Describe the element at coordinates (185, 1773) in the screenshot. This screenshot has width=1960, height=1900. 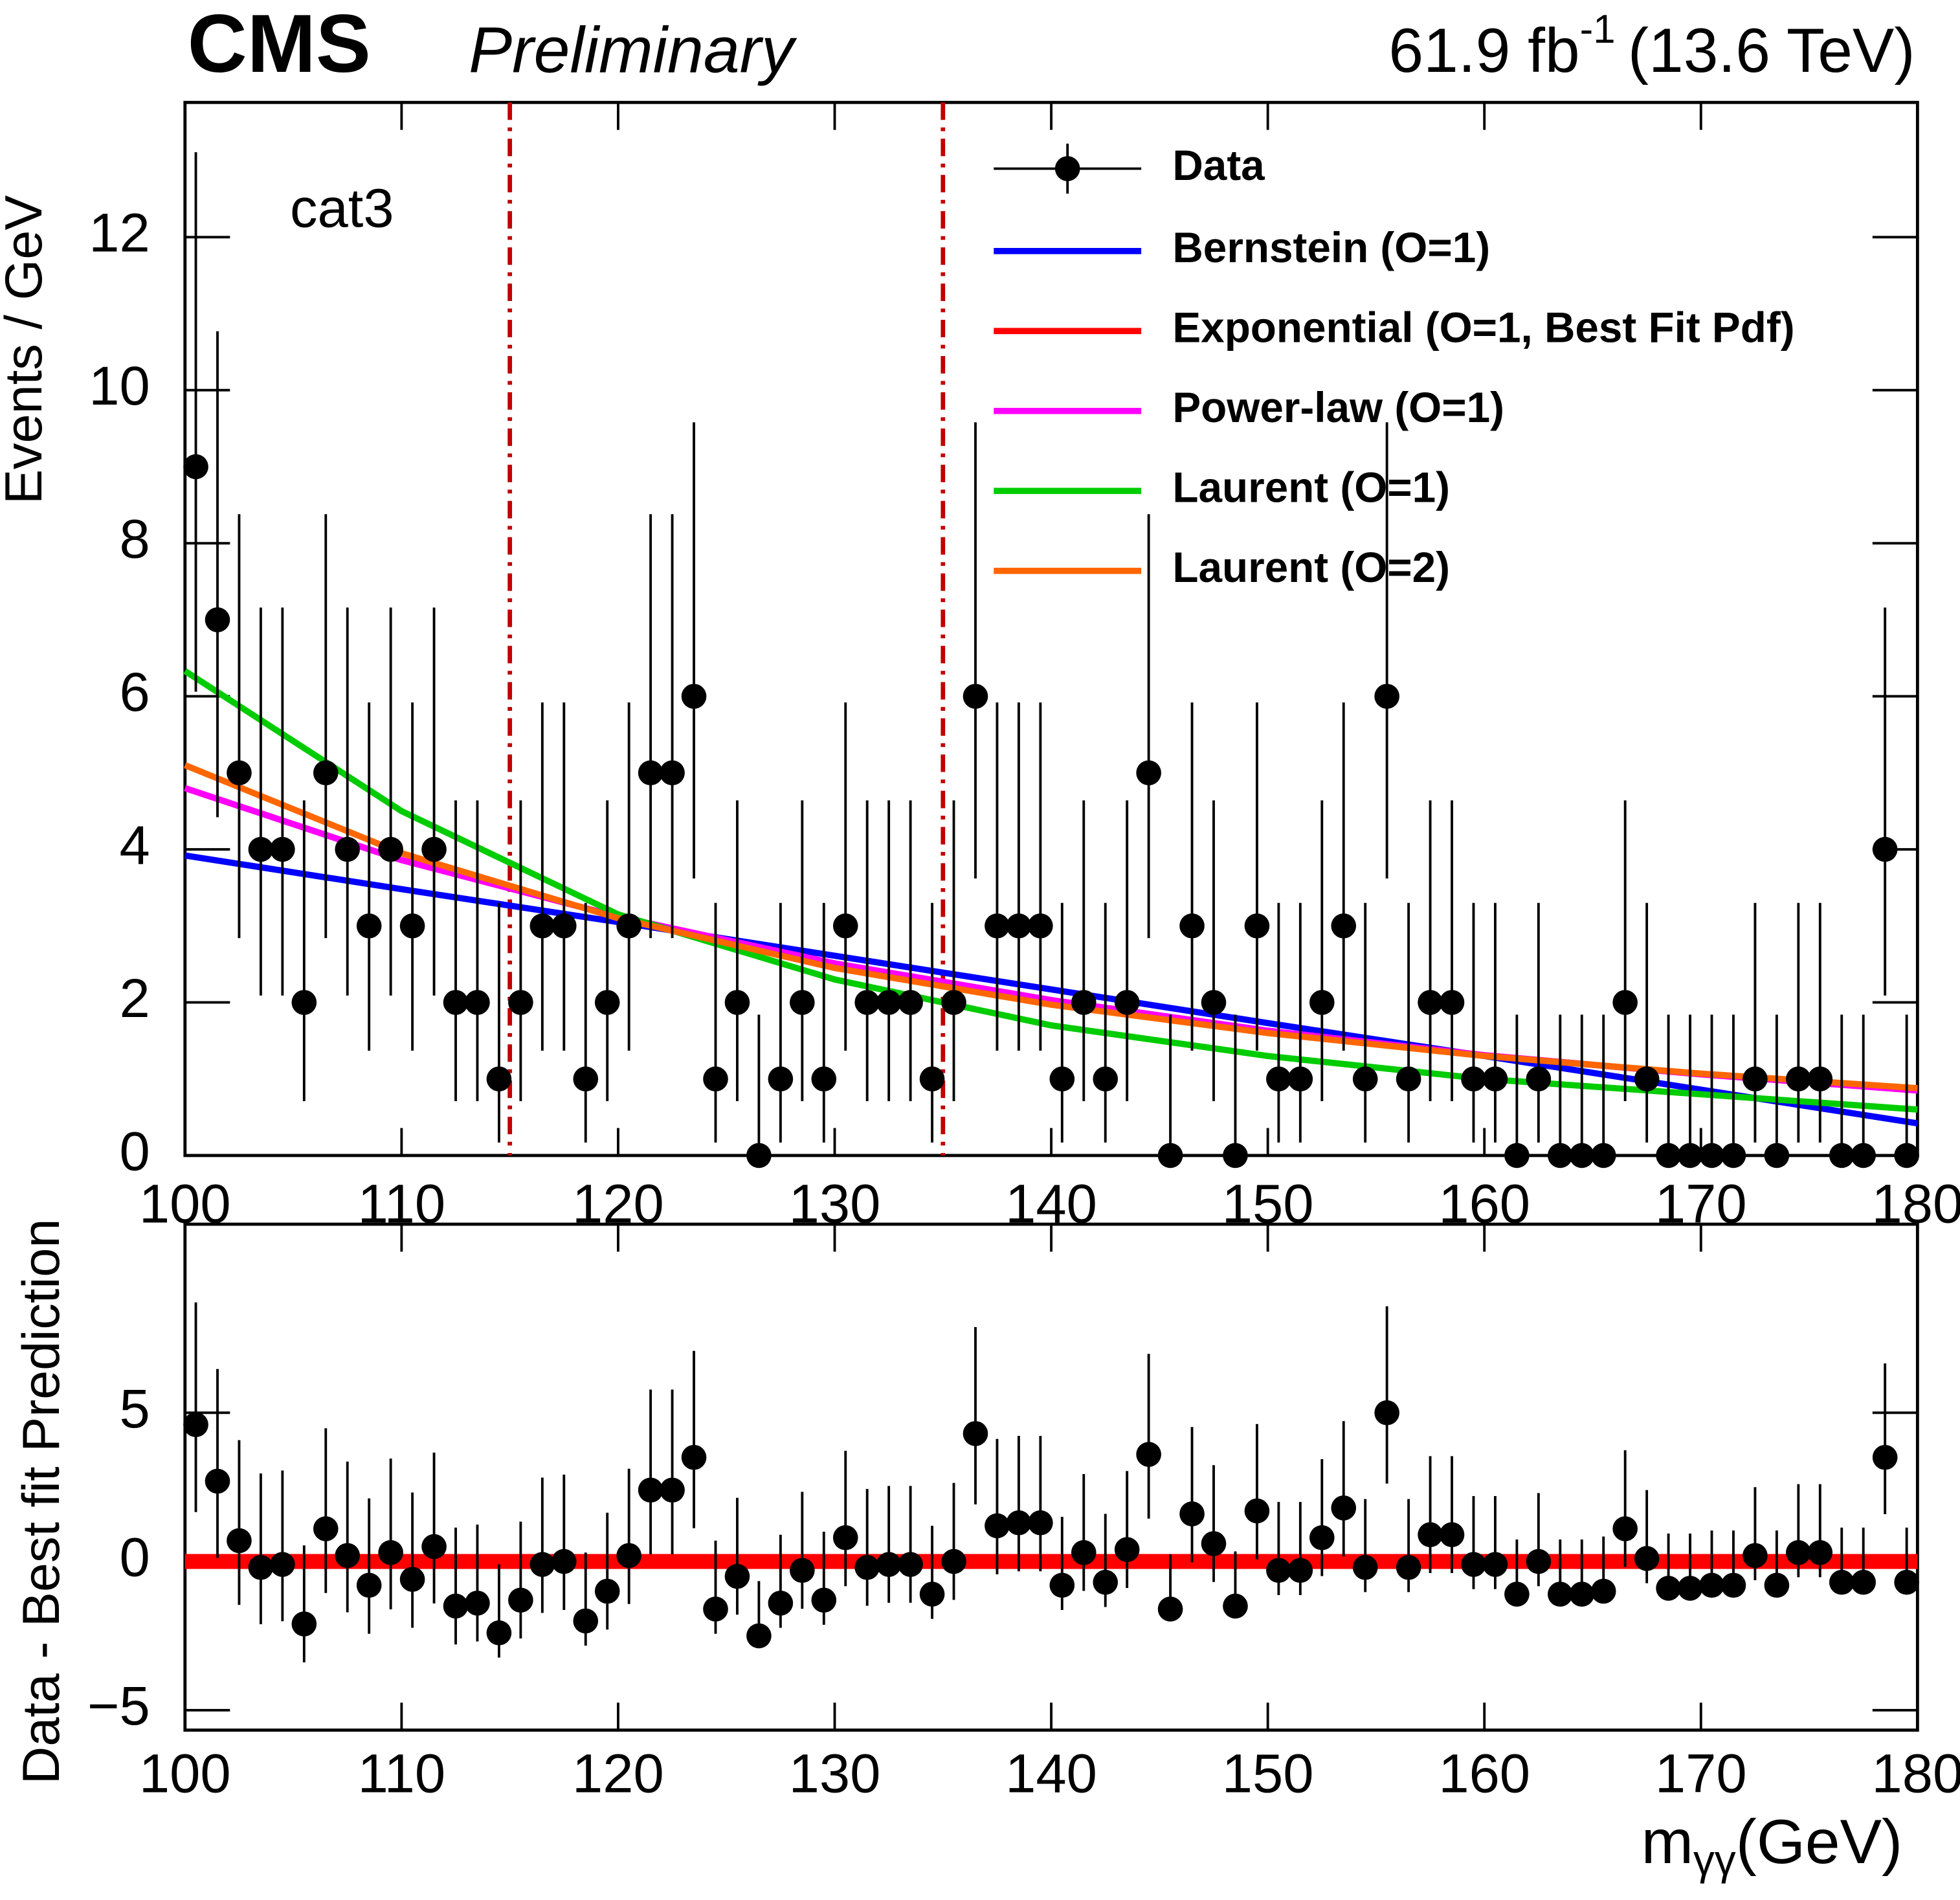
I see `x-tick-label: 100` at that location.